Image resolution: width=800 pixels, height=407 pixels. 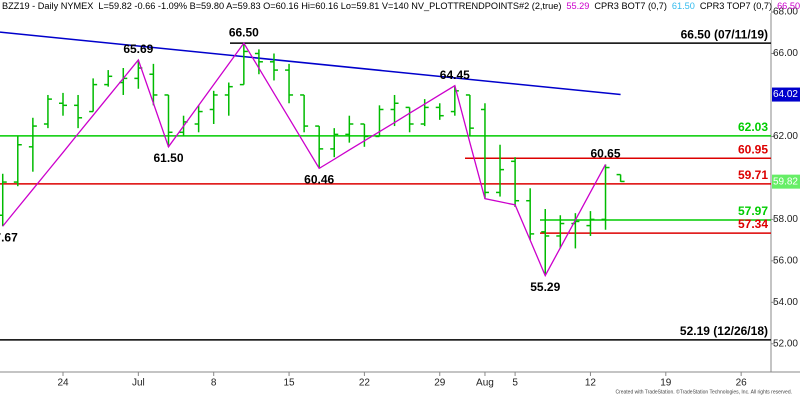 What do you see at coordinates (63, 383) in the screenshot?
I see `x-tick-label: 24` at bounding box center [63, 383].